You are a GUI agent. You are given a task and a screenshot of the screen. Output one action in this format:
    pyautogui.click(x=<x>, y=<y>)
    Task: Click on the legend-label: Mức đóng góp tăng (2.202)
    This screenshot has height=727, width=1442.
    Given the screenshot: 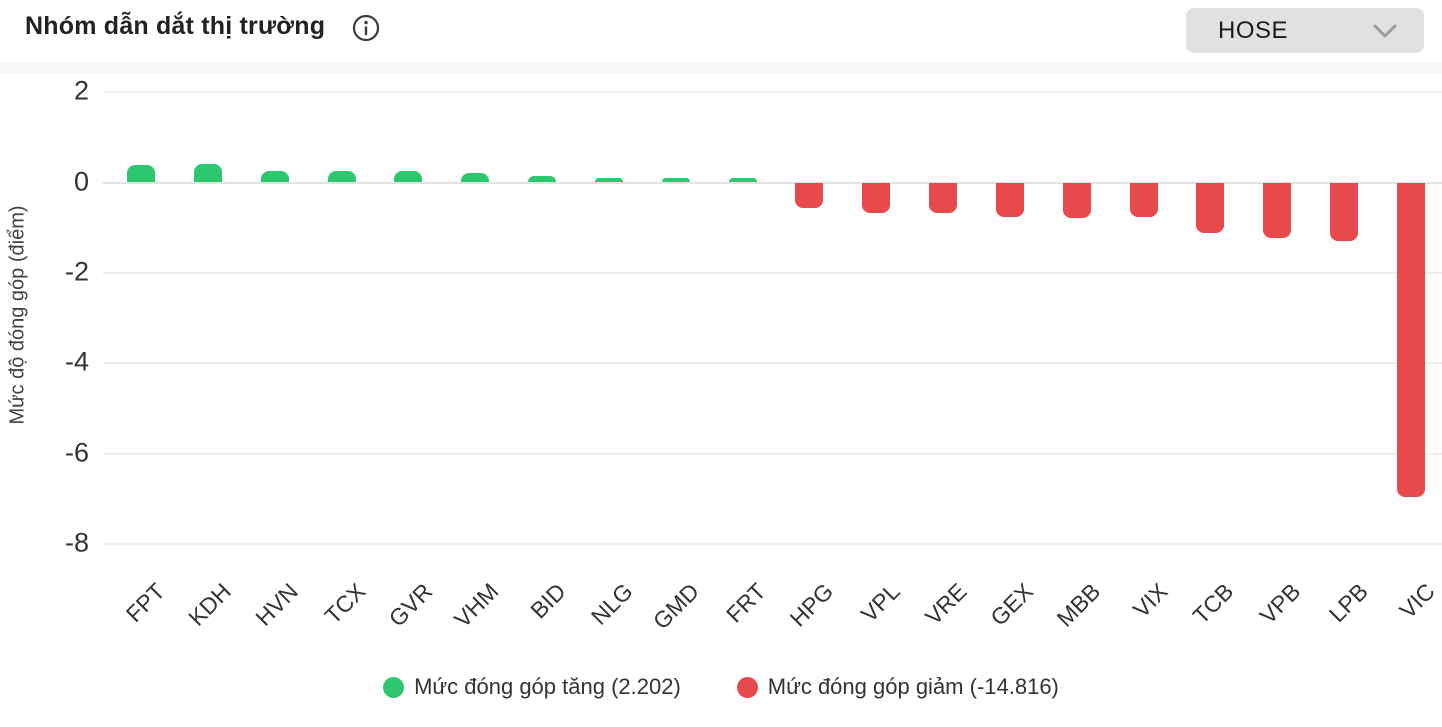 What is the action you would take?
    pyautogui.click(x=547, y=686)
    